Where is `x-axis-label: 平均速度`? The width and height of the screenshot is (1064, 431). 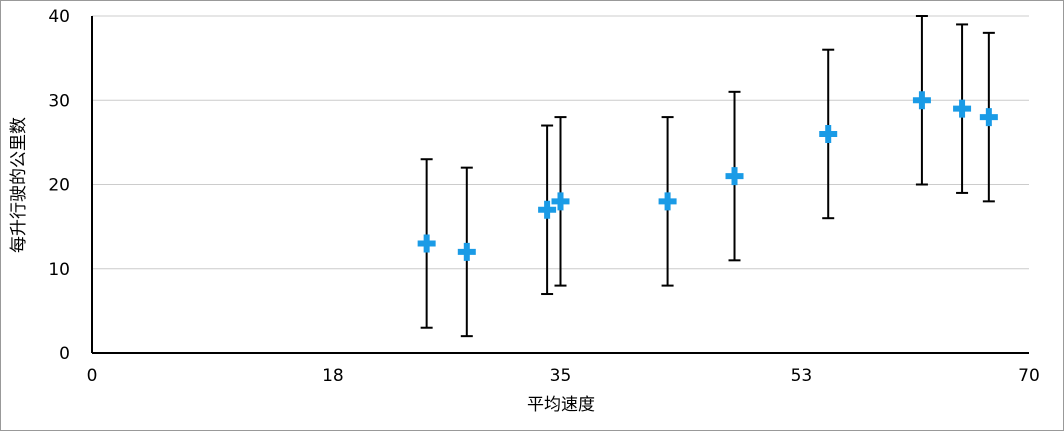
x-axis-label: 平均速度 is located at coordinates (561, 405).